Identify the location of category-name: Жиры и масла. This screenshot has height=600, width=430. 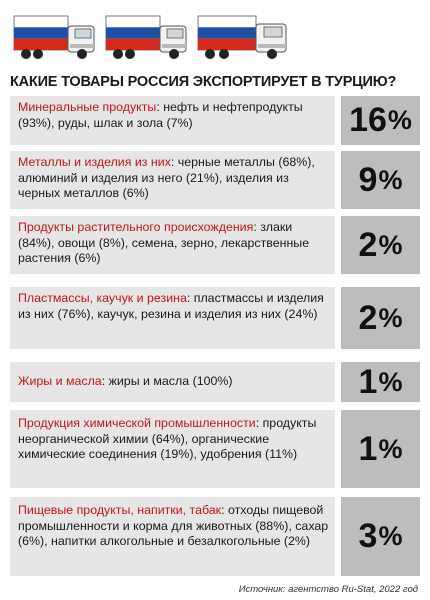
(60, 381).